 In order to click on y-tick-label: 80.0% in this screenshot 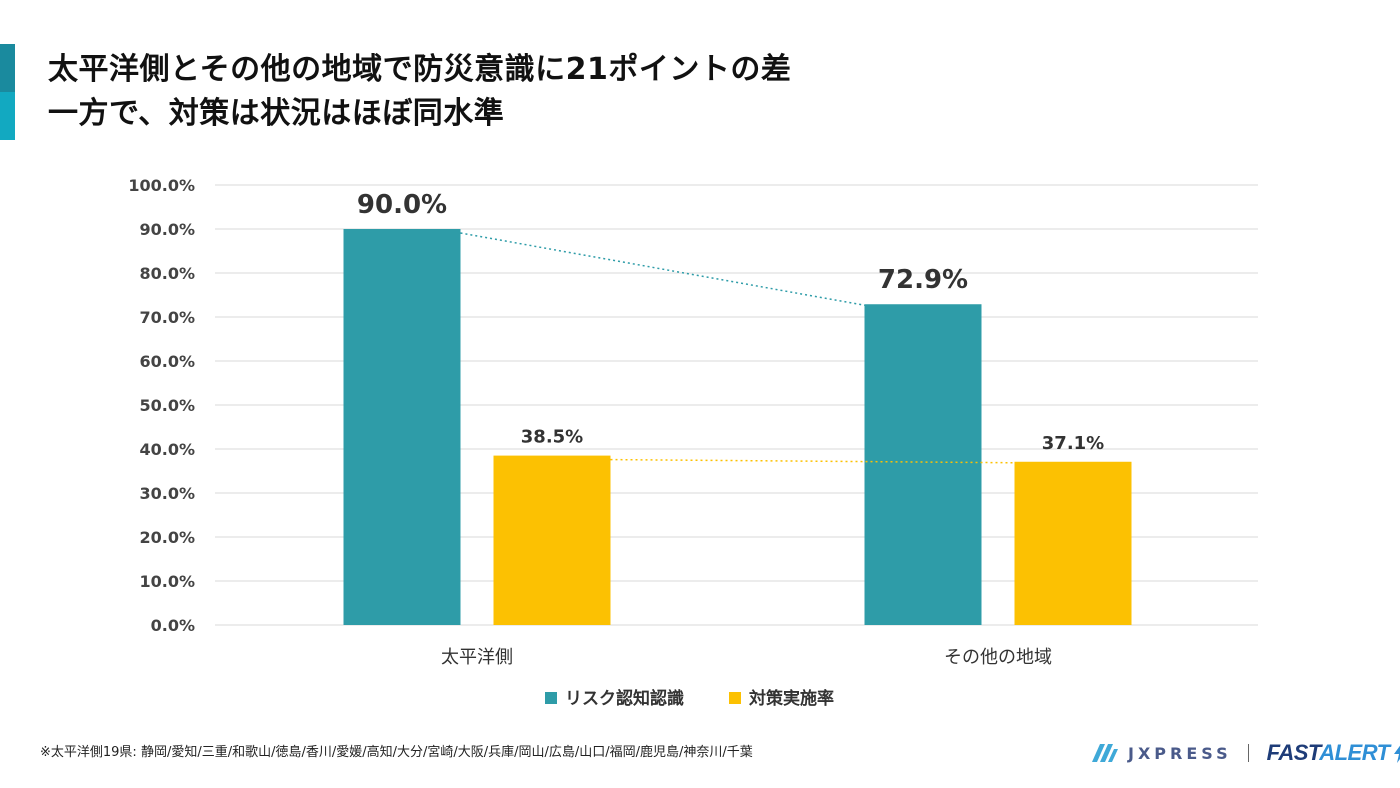, I will do `click(167, 273)`.